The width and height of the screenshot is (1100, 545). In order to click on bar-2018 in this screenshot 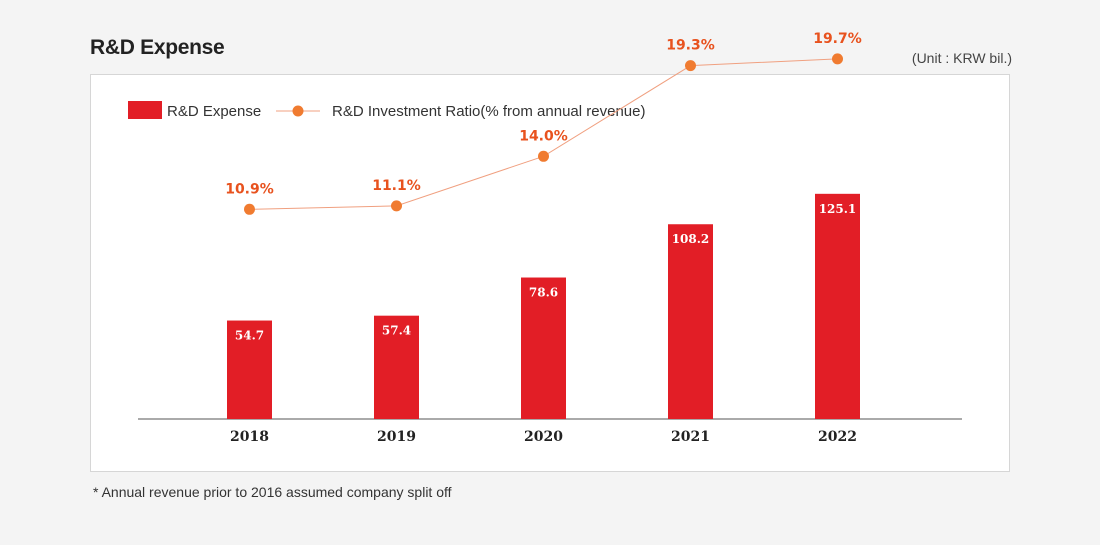, I will do `click(249, 369)`.